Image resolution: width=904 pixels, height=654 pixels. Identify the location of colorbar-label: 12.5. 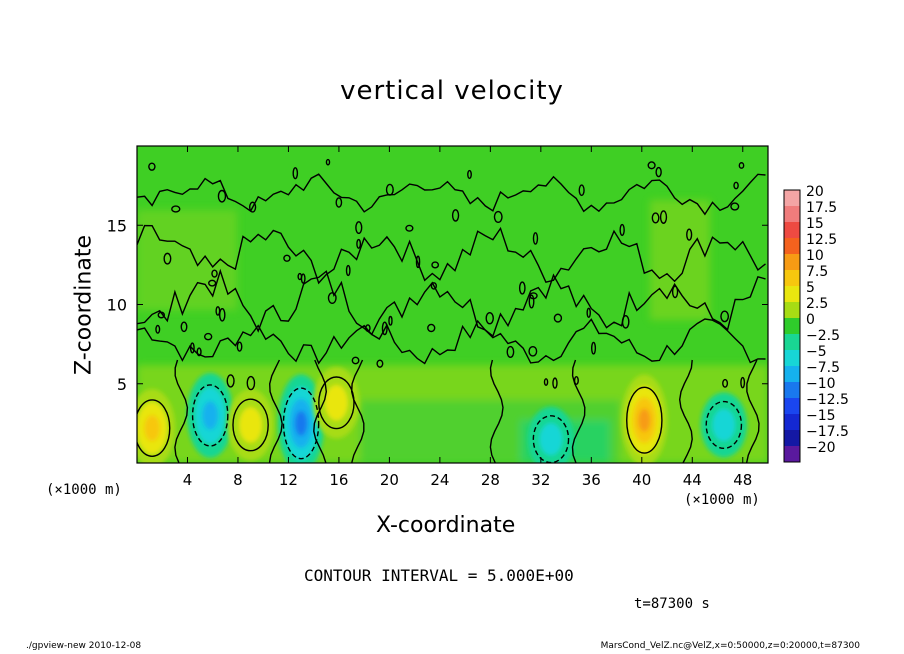
(821, 240).